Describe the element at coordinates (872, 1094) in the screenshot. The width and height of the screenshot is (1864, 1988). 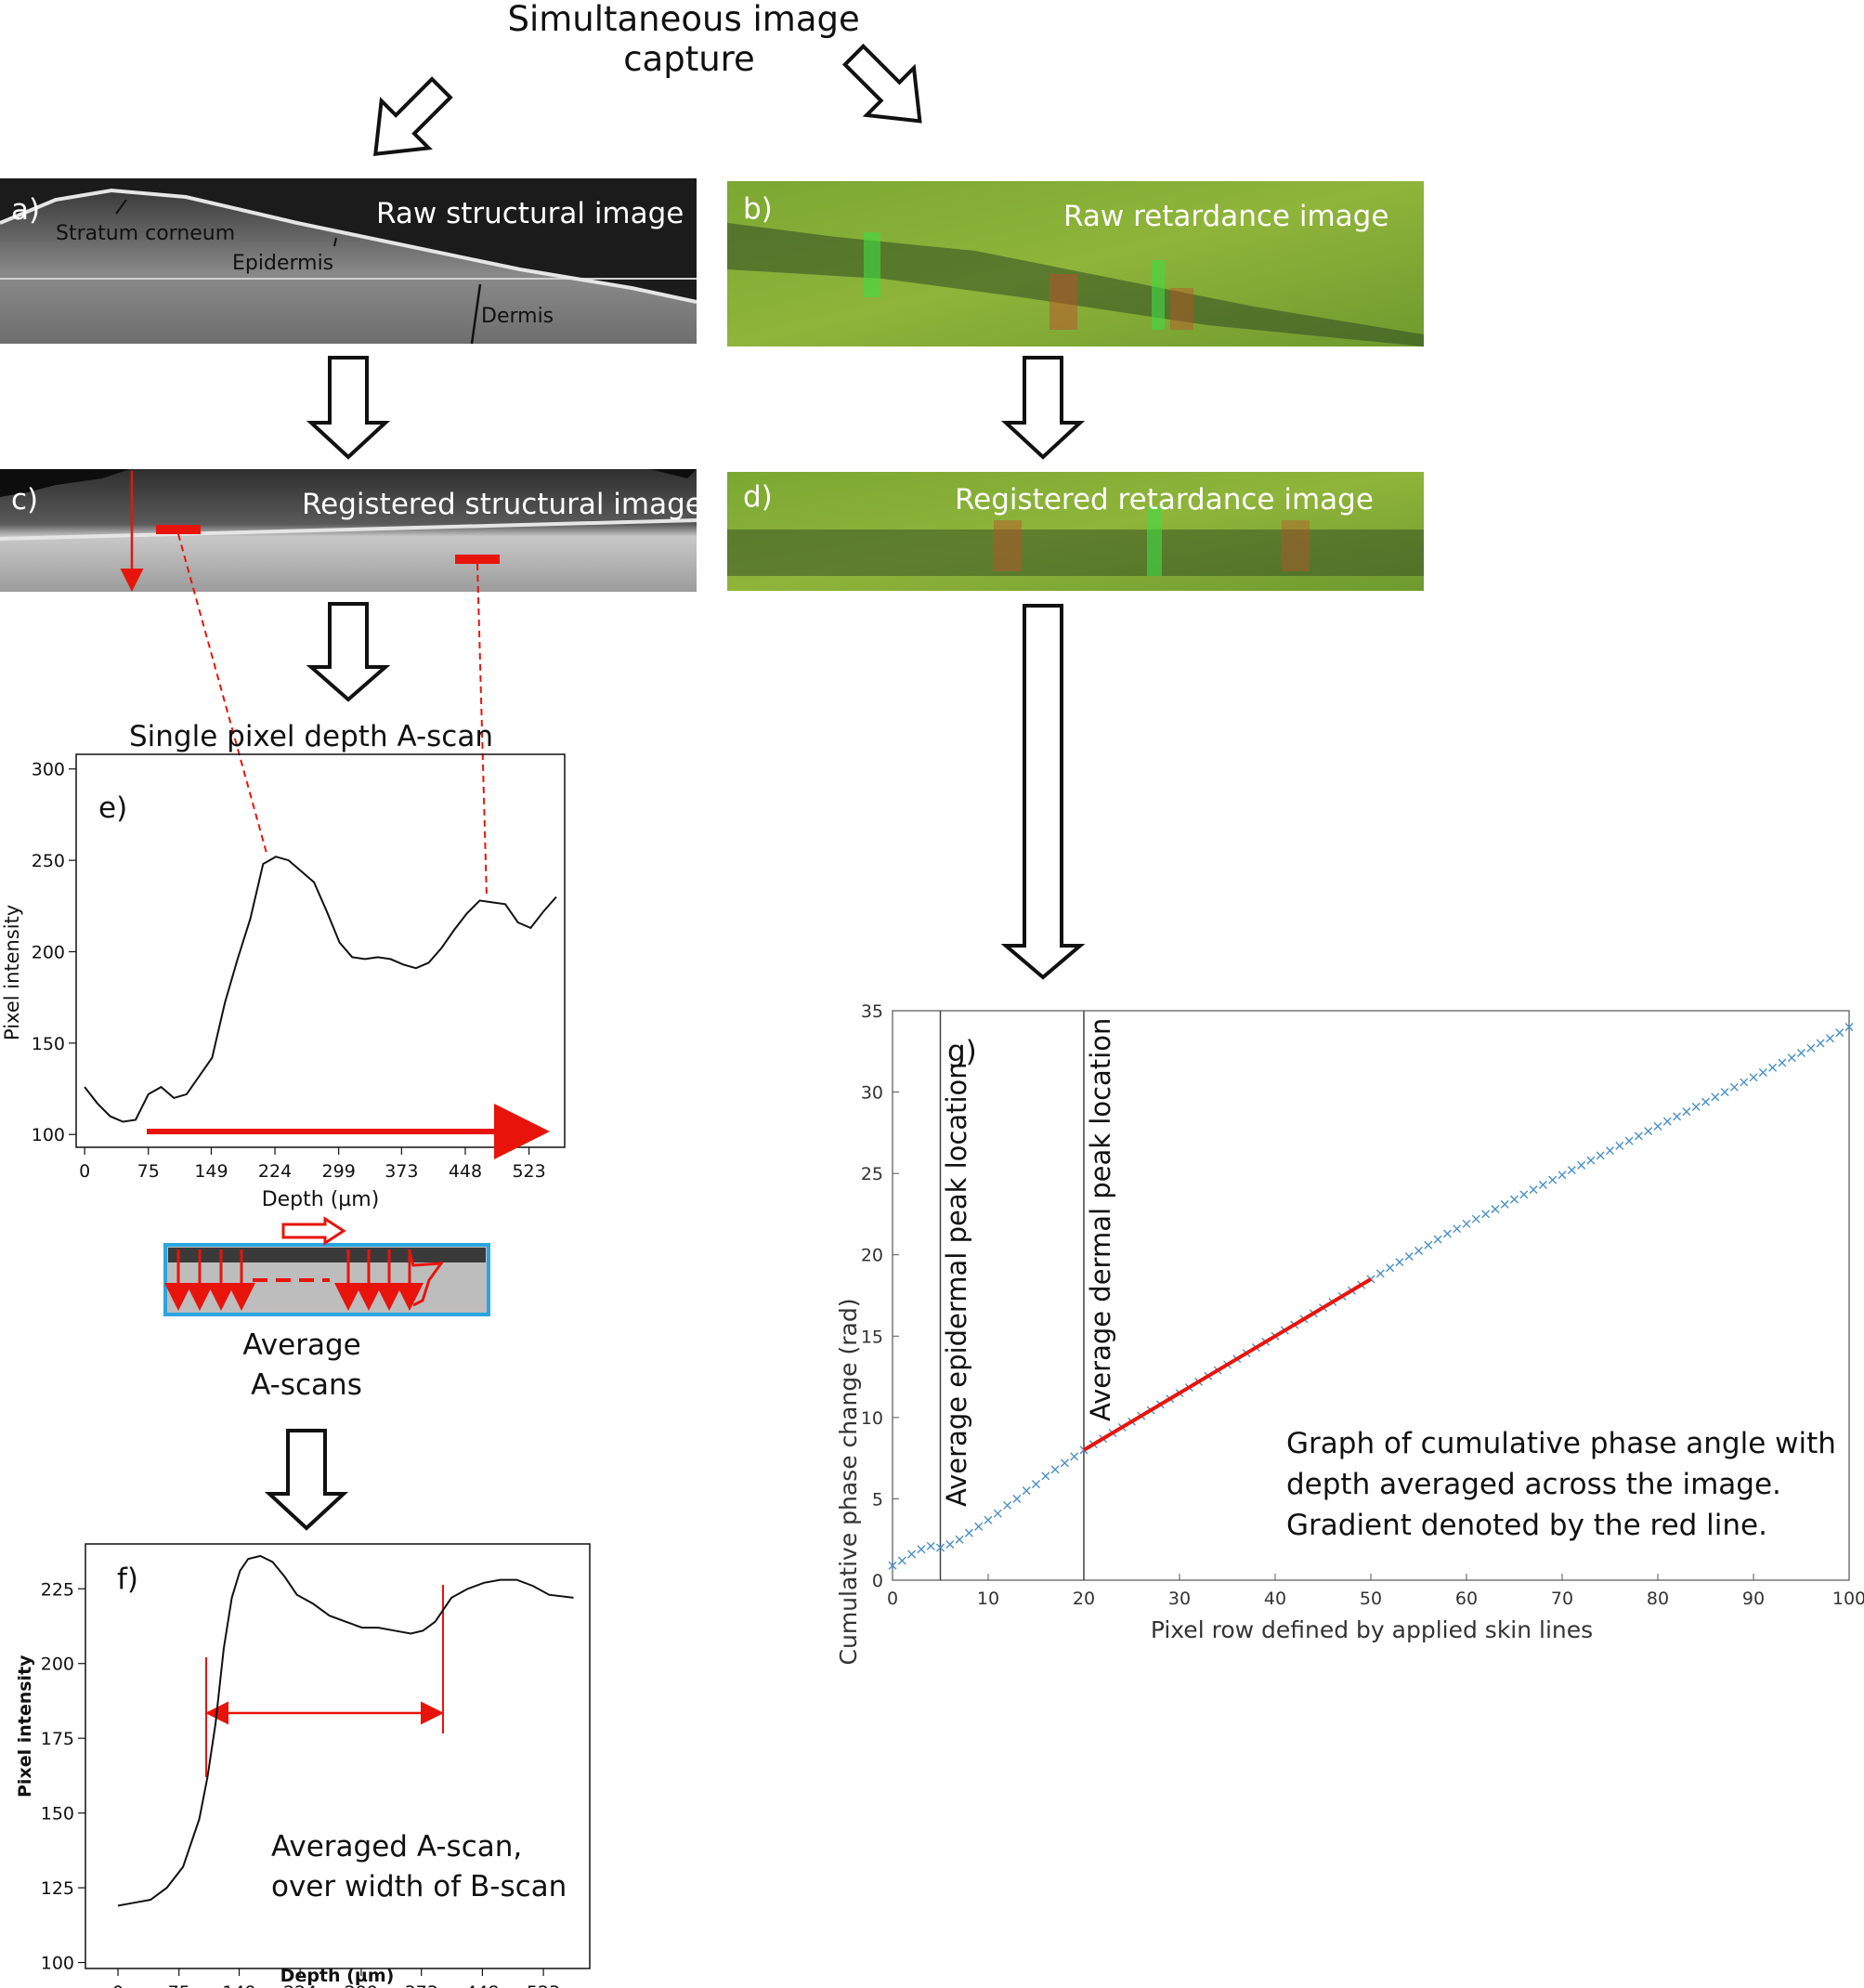
I see `chart-g-ytick-label: 30` at that location.